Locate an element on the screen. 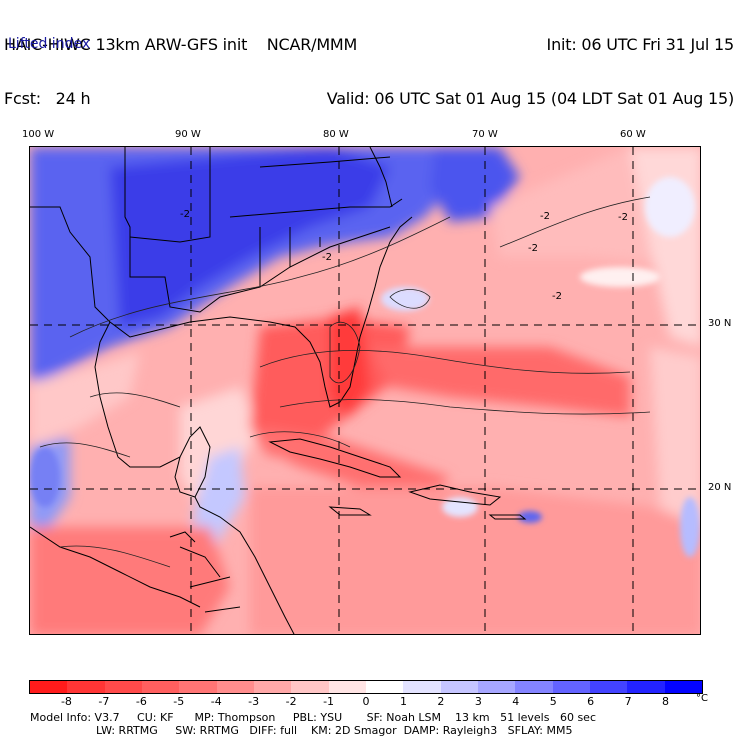 The image size is (740, 740). lon-label: 60 W is located at coordinates (633, 134).